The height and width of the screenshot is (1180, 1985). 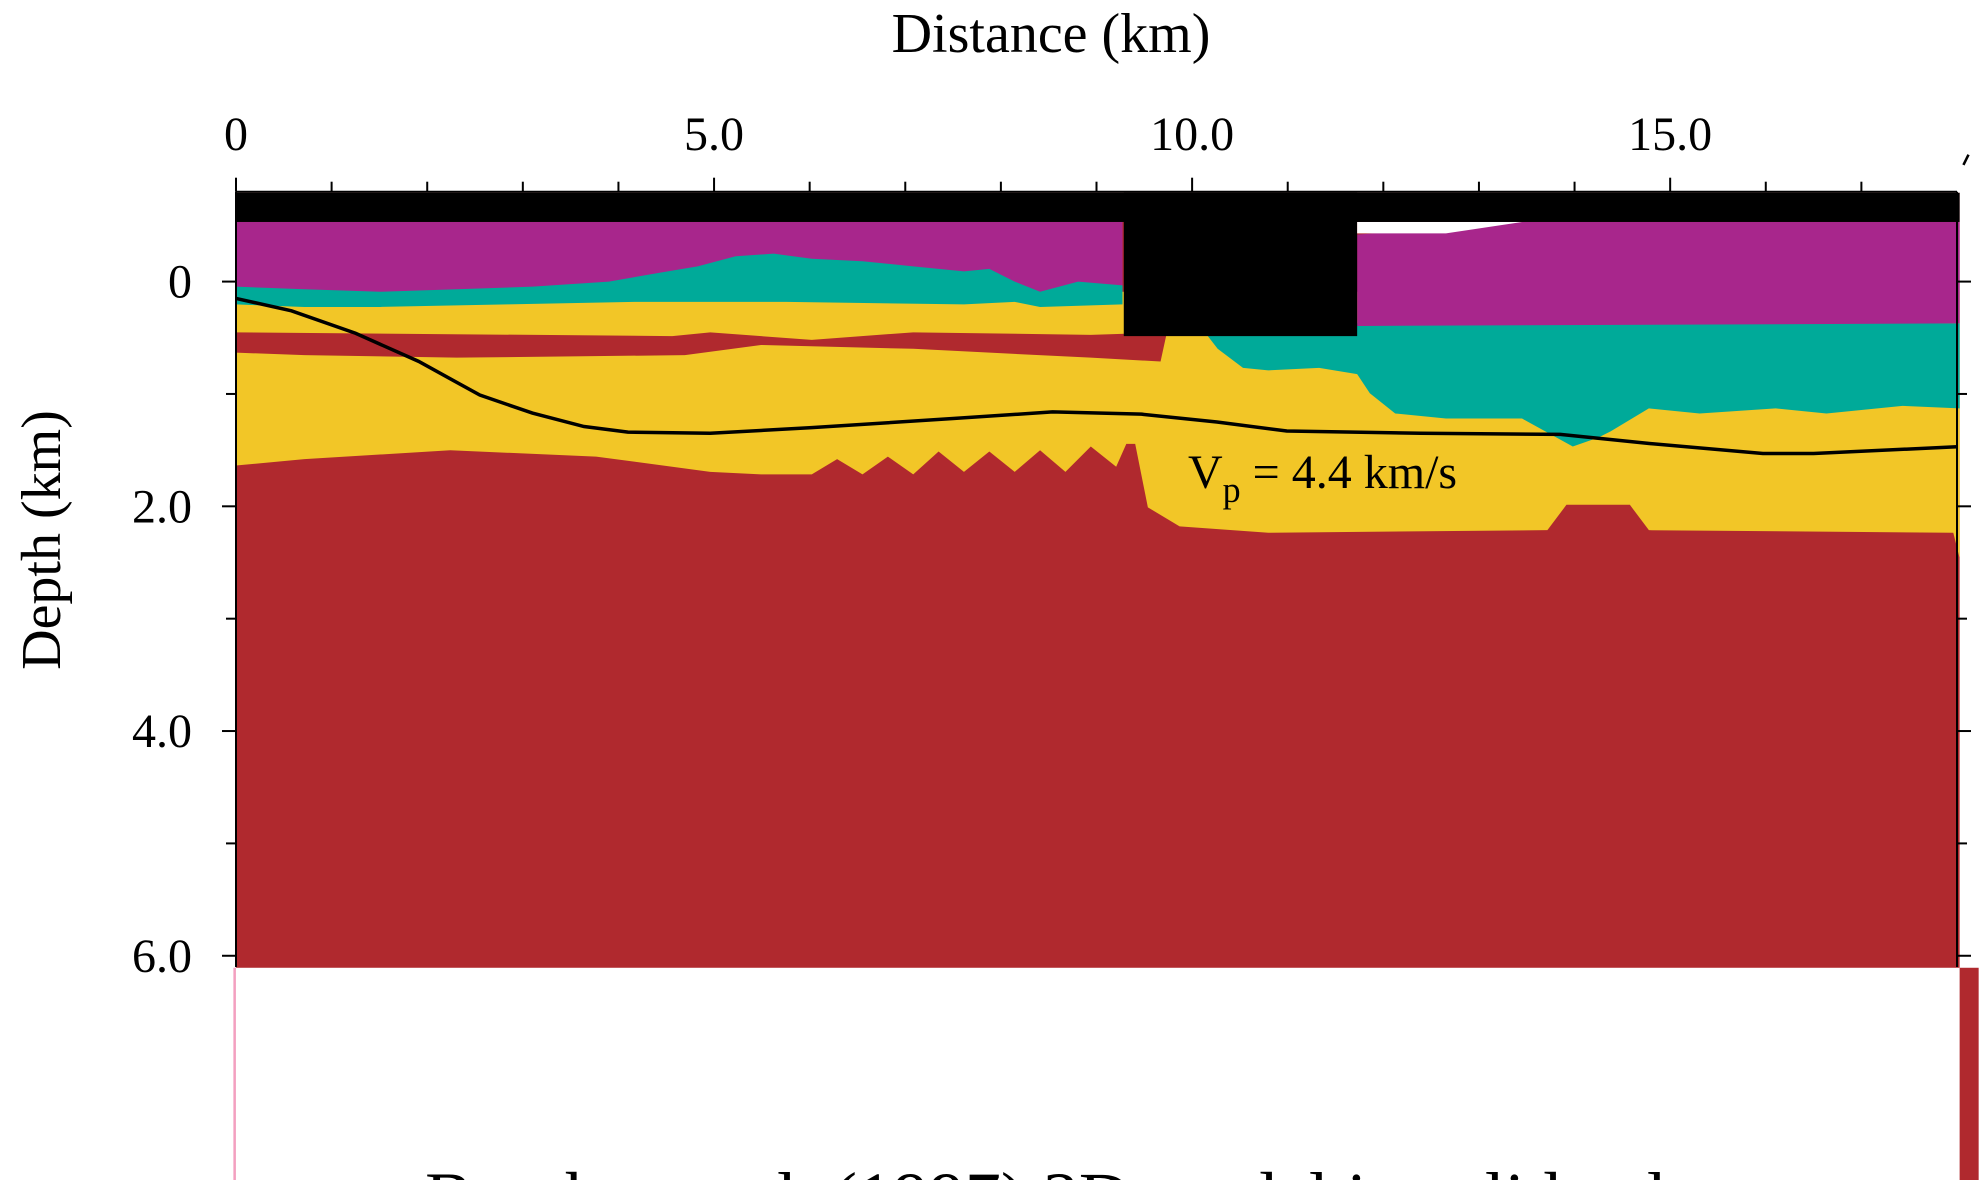 What do you see at coordinates (1205, 472) in the screenshot?
I see `annotation-base: V` at bounding box center [1205, 472].